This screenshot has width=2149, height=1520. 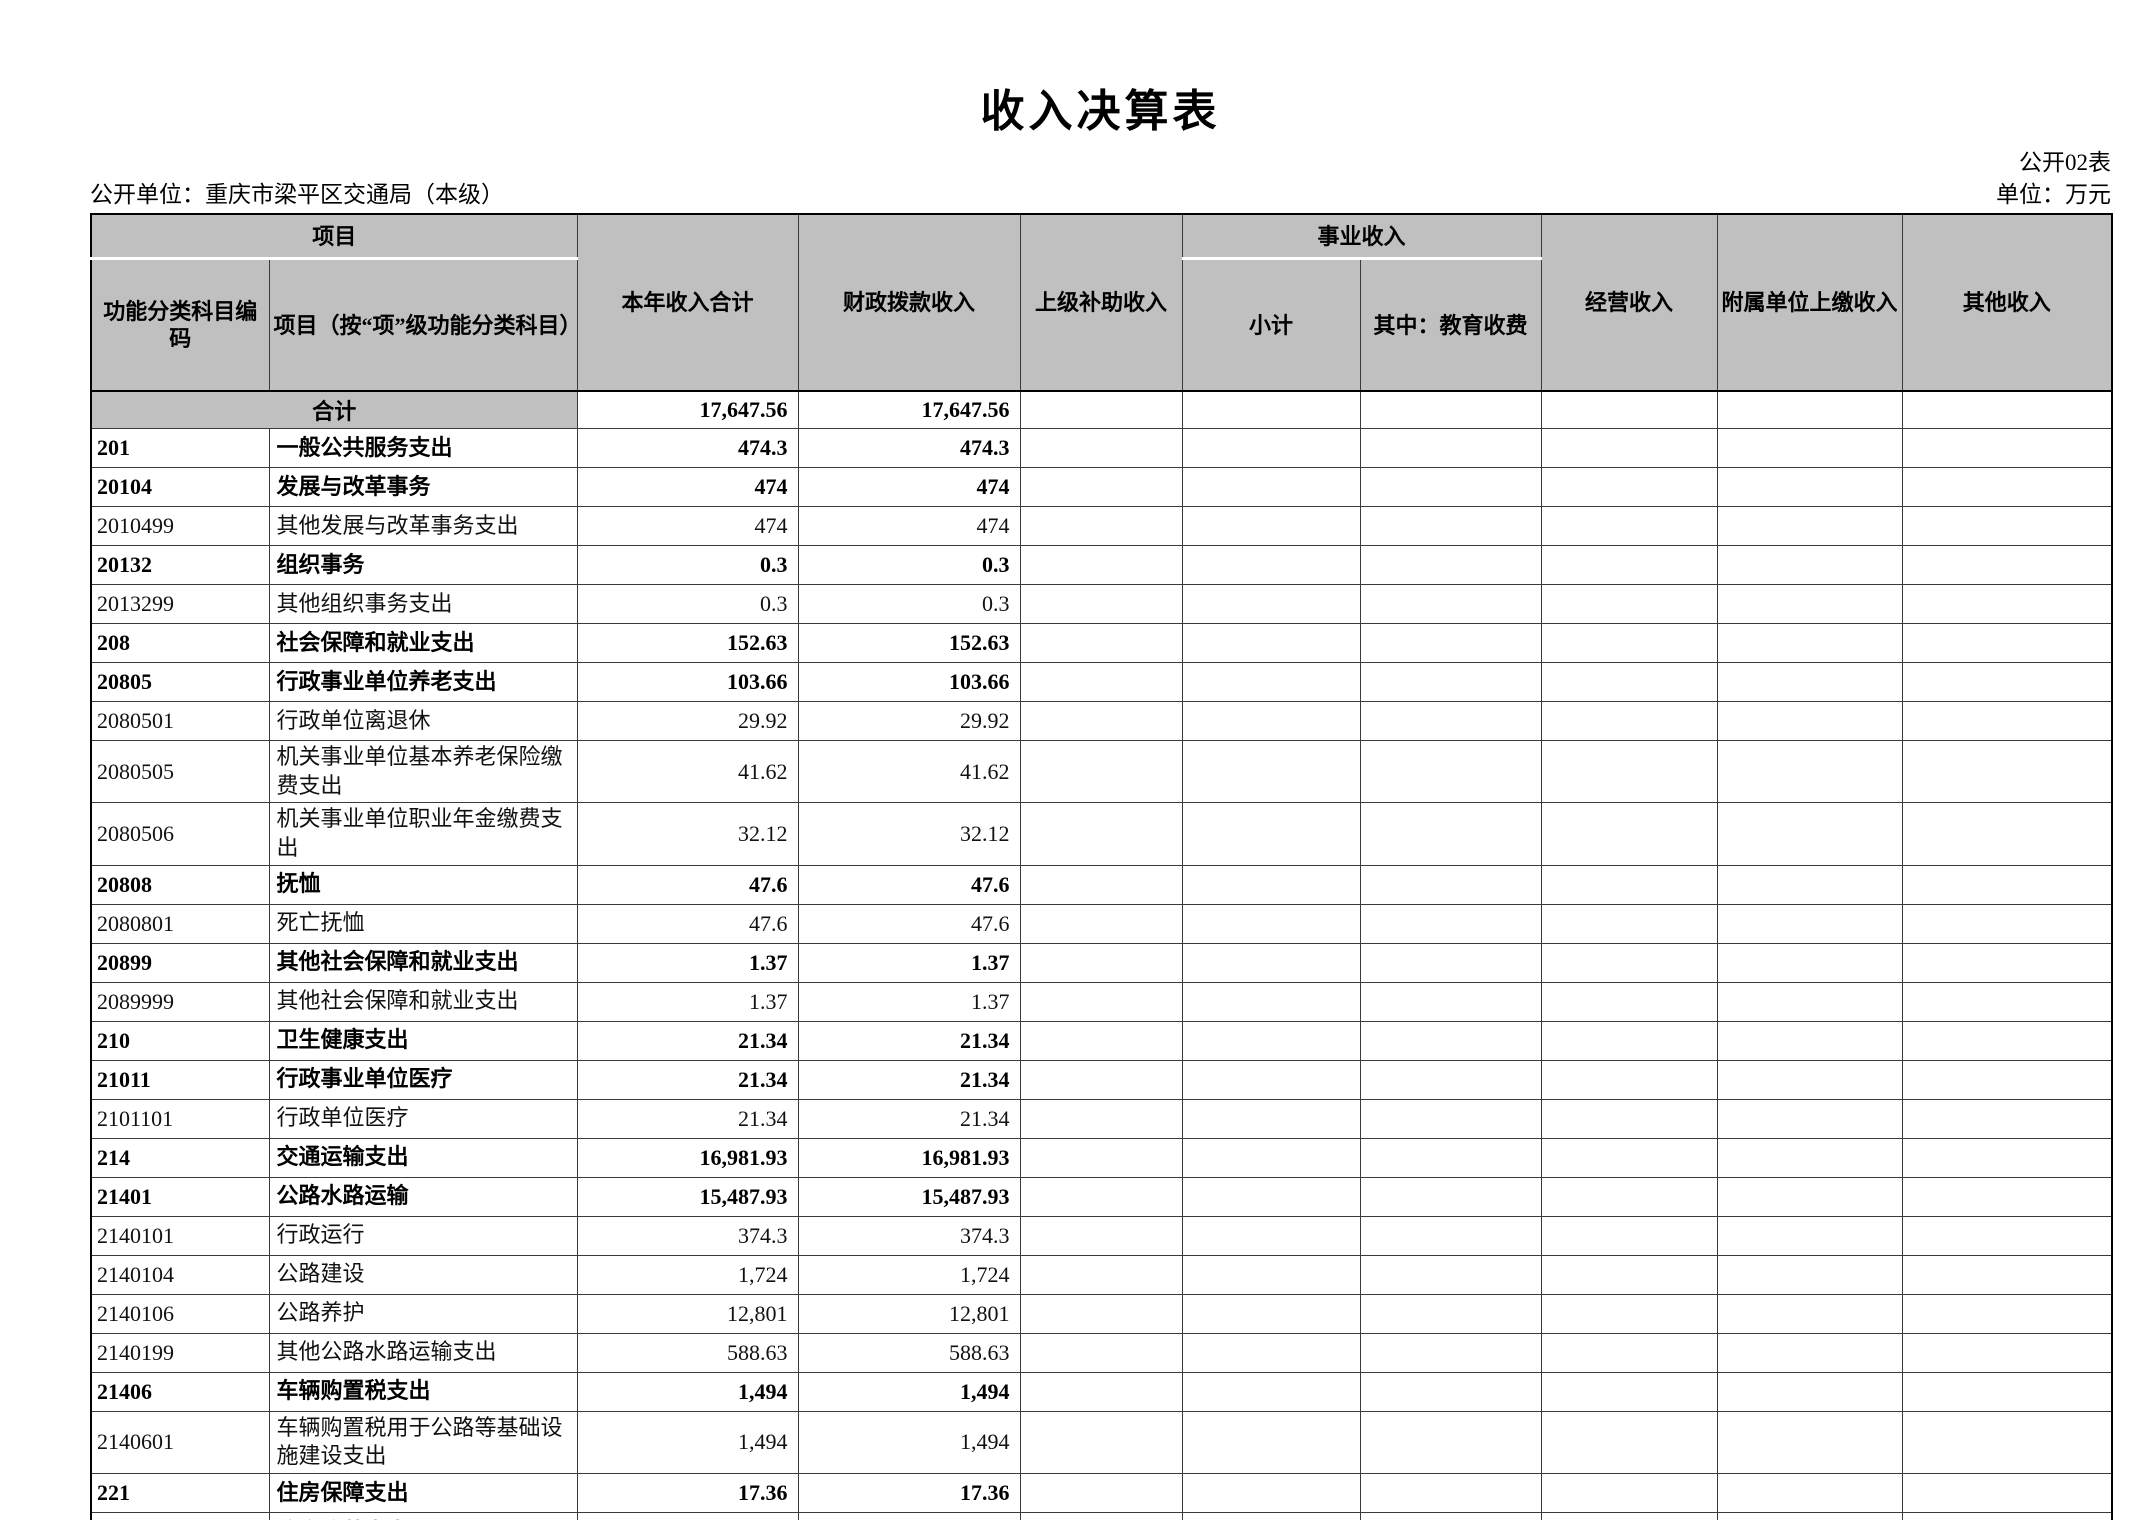 What do you see at coordinates (180, 1196) in the screenshot?
I see `row-code: 21401` at bounding box center [180, 1196].